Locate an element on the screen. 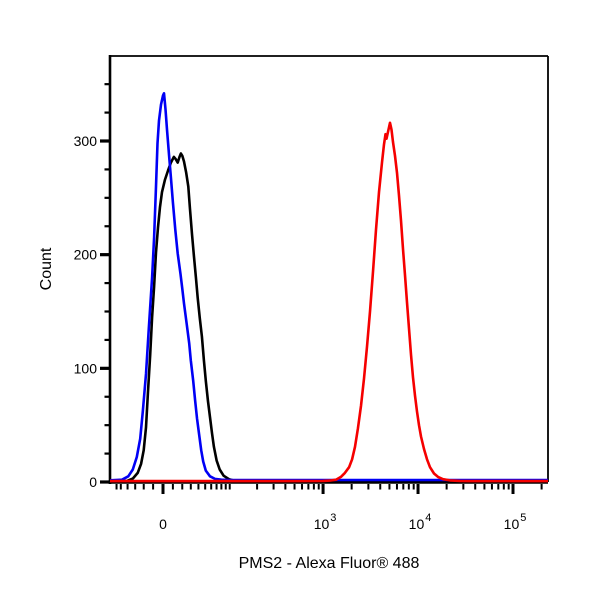 The height and width of the screenshot is (600, 600). x-axis-title: PMS2 - Alexa Fluor® 488 is located at coordinates (329, 563).